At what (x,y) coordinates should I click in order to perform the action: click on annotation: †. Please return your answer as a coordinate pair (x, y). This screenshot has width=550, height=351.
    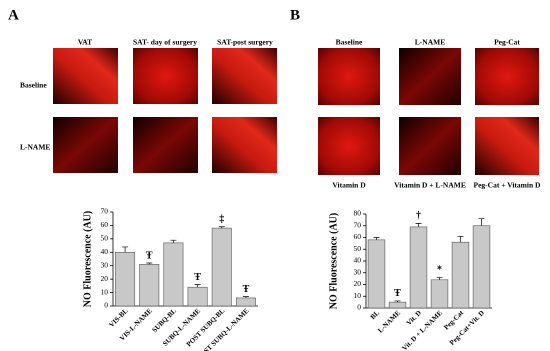
    Looking at the image, I should click on (418, 216).